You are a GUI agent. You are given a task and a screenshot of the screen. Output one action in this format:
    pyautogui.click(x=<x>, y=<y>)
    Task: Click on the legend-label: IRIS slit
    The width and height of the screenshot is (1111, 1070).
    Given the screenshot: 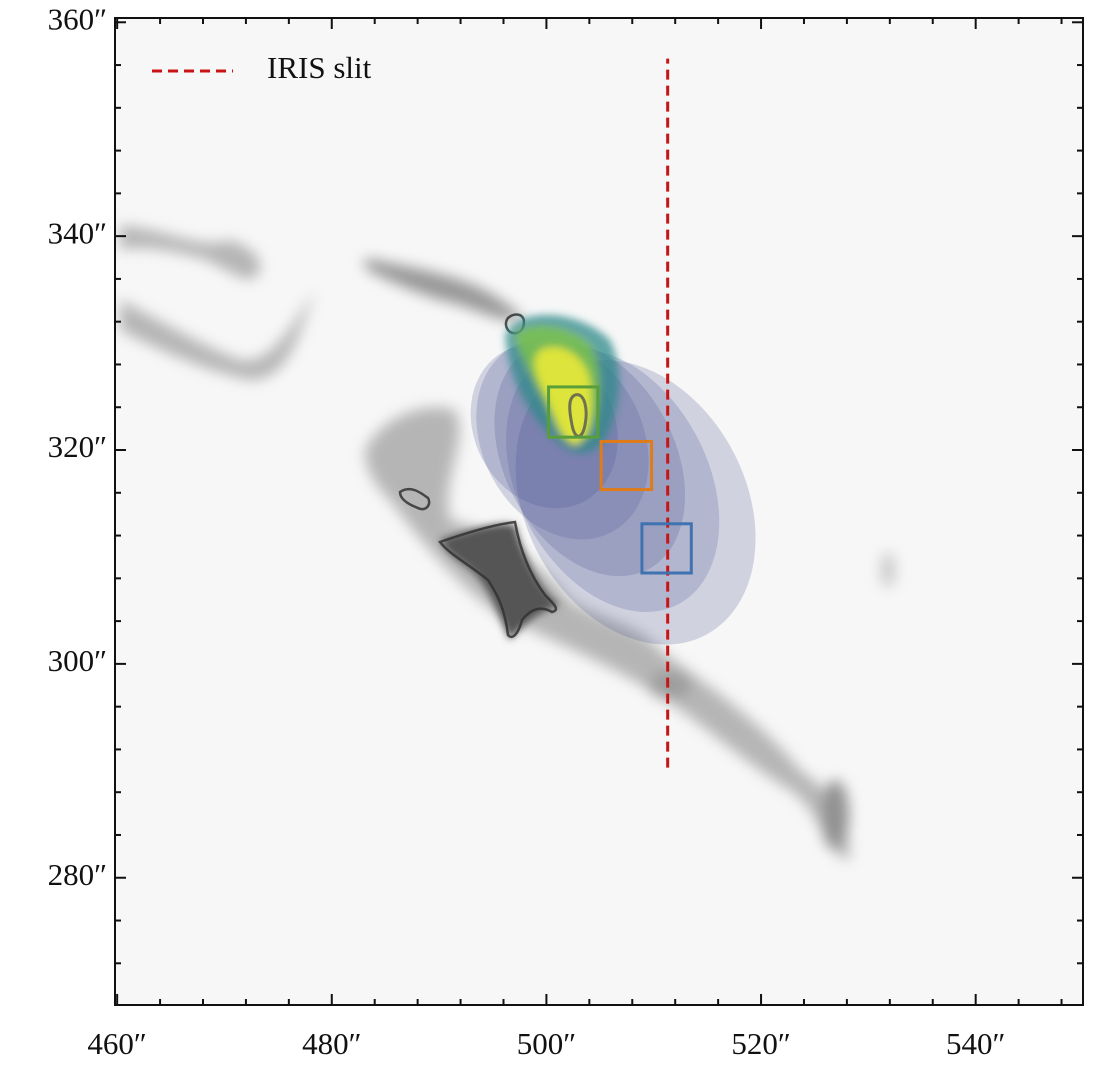 What is the action you would take?
    pyautogui.click(x=319, y=67)
    